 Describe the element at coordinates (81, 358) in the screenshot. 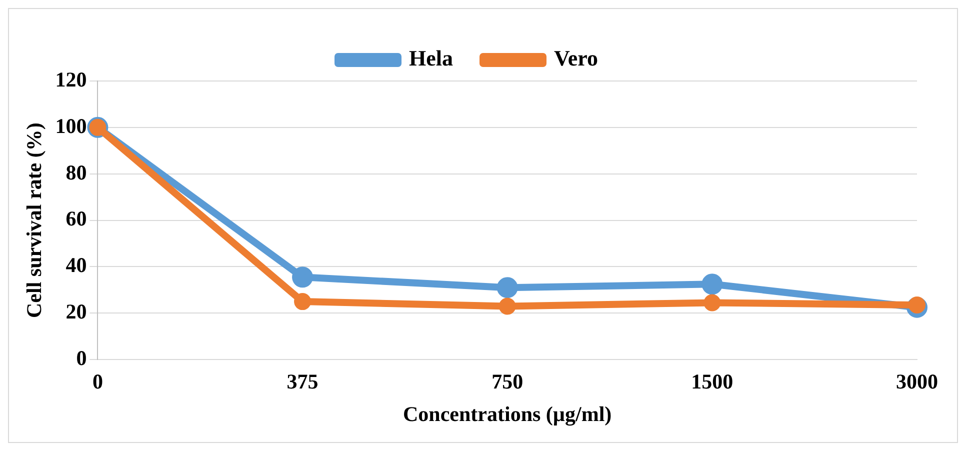

I see `y-tick-label: 0` at that location.